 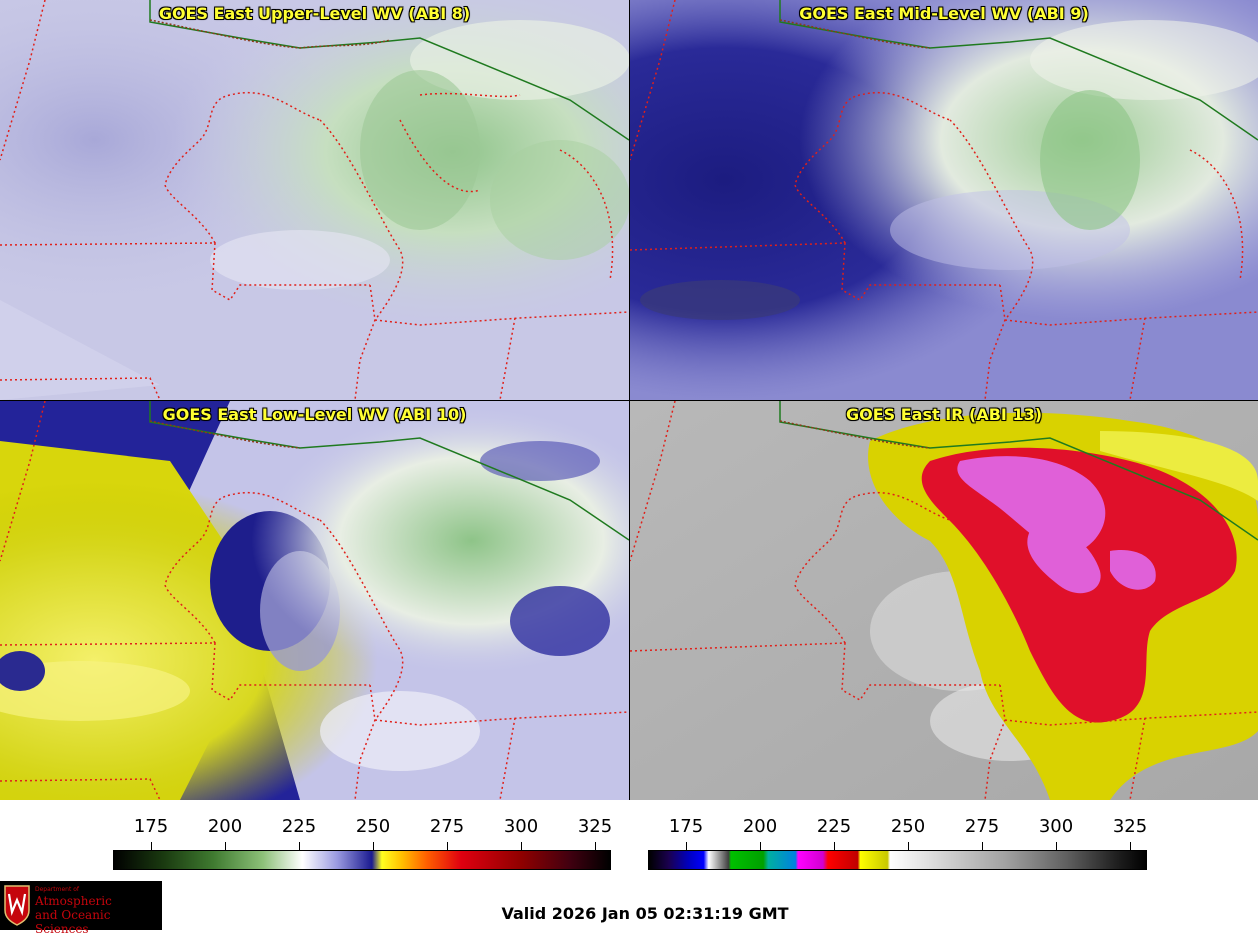 I want to click on panel-title: GOES East Upper-Level WV (ABI 8), so click(x=314, y=13).